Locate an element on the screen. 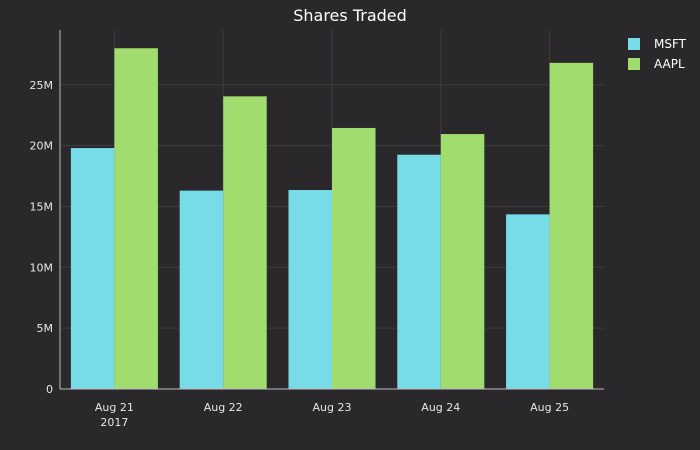  legend-label: AAPL is located at coordinates (669, 64).